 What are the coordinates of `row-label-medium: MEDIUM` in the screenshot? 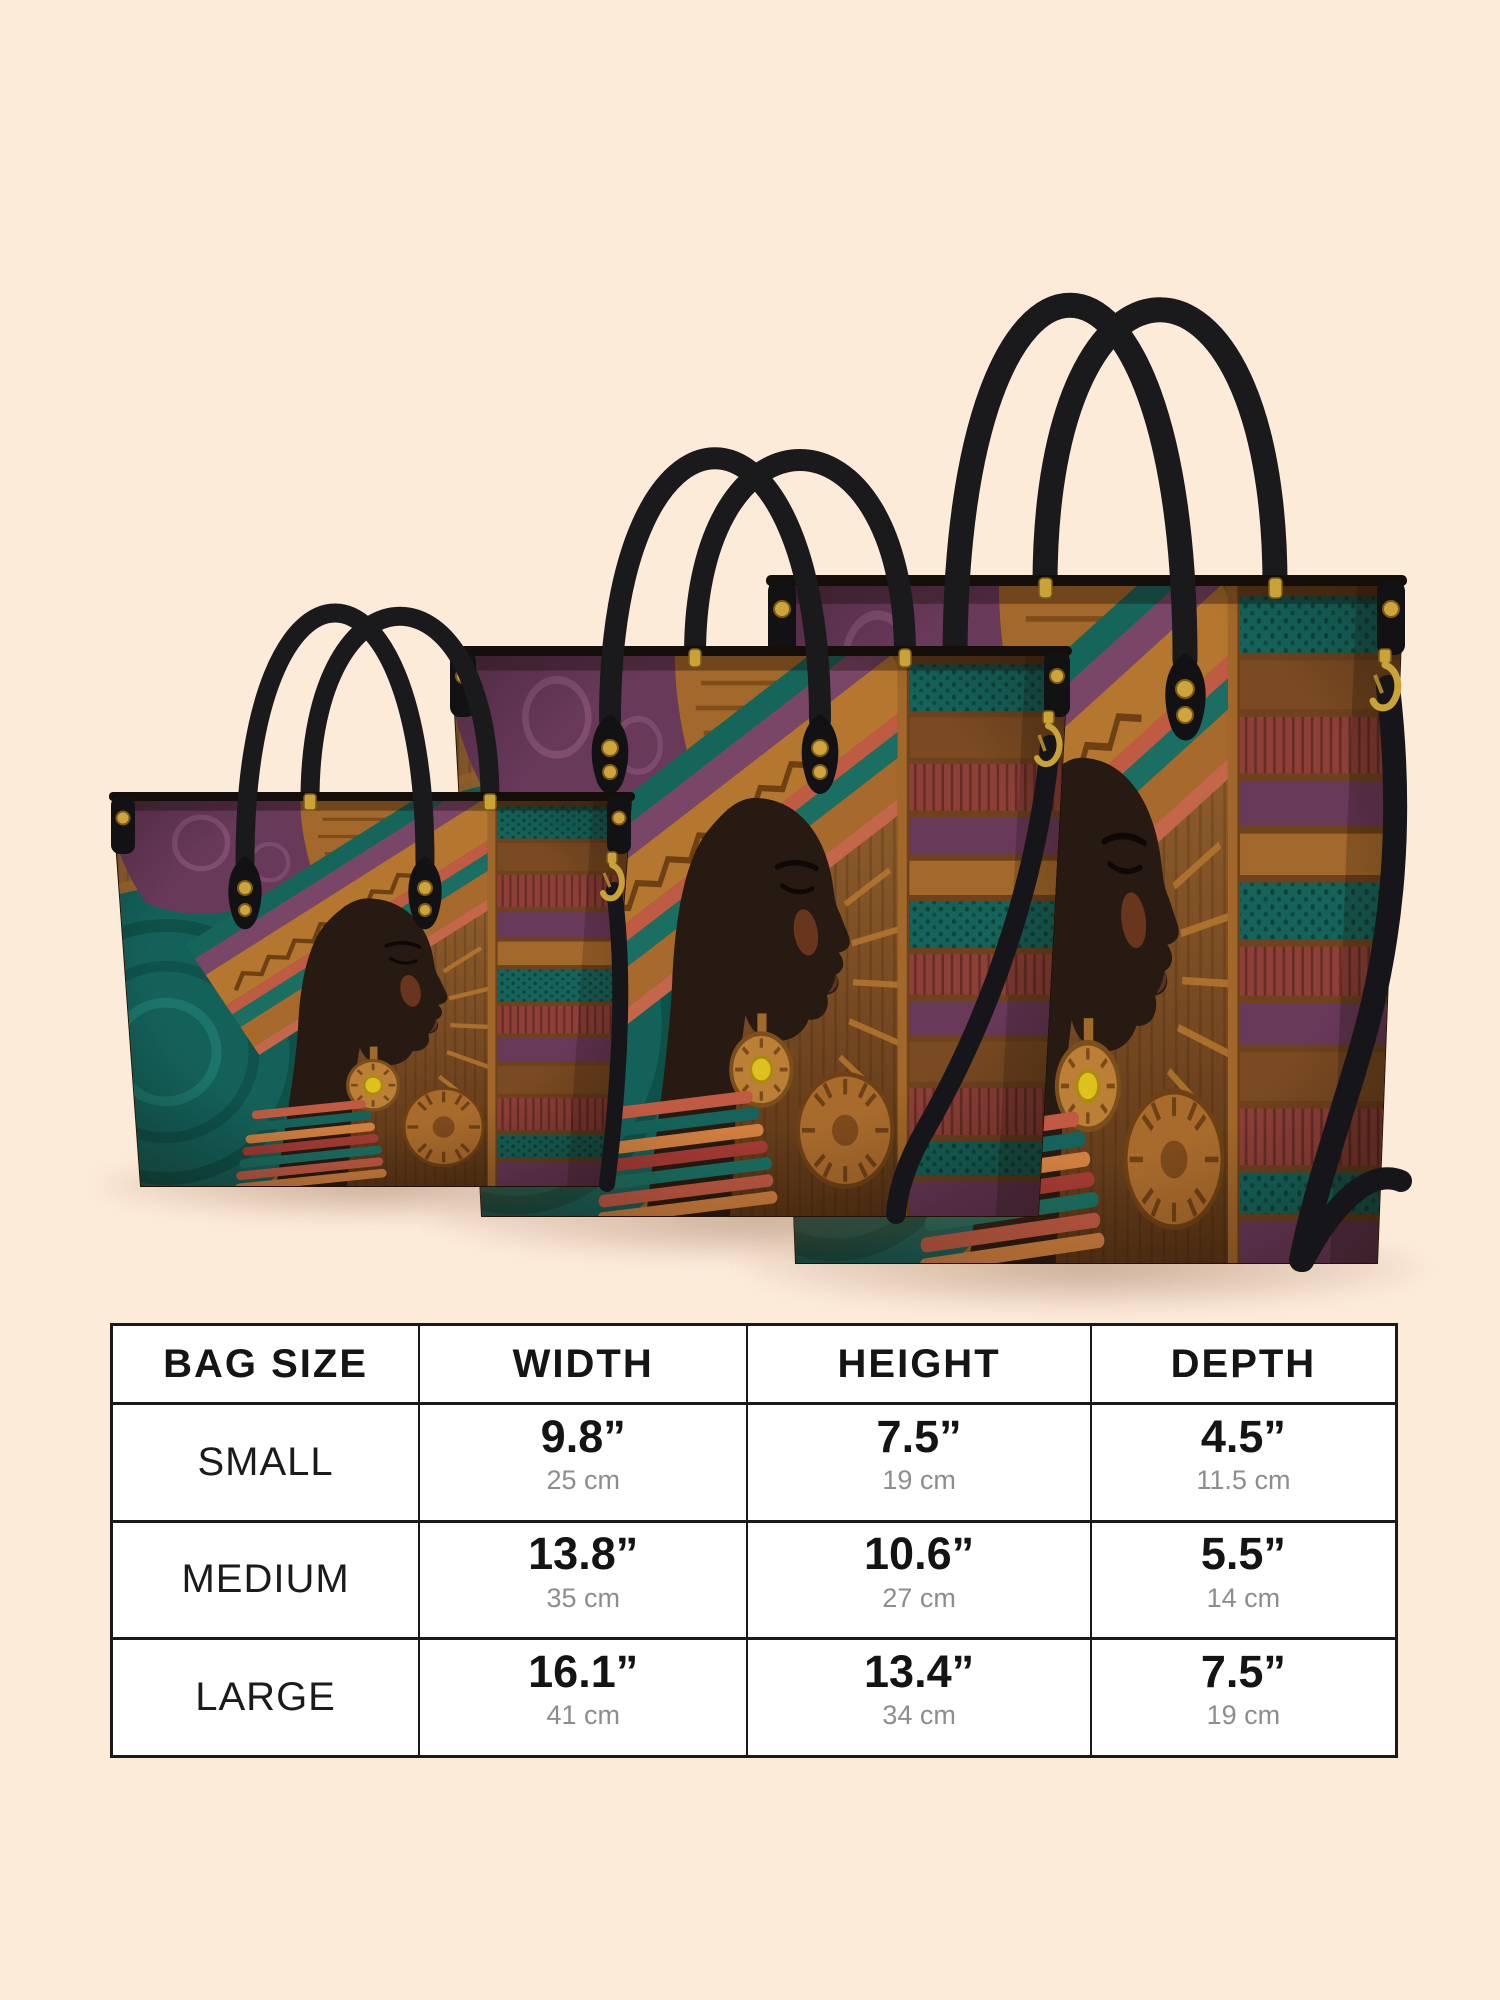 It's located at (266, 1578).